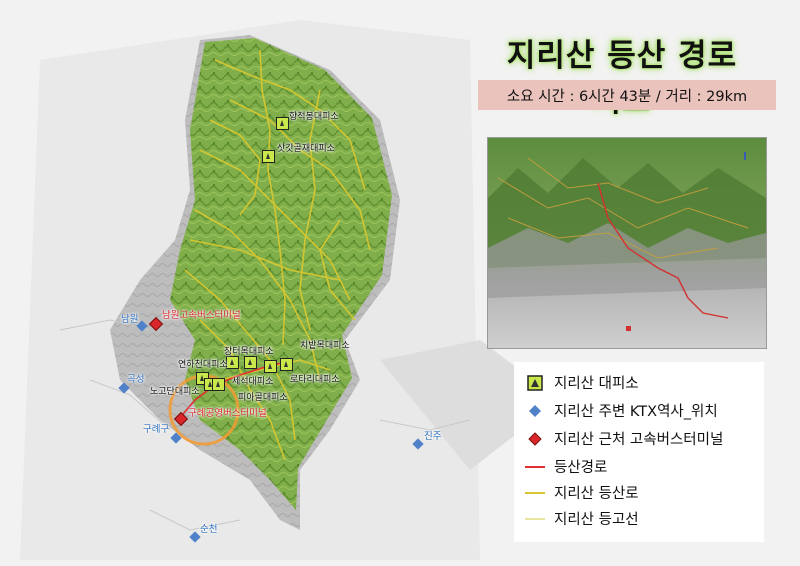  What do you see at coordinates (175, 392) in the screenshot?
I see `shelter-label: 노고단대피소` at bounding box center [175, 392].